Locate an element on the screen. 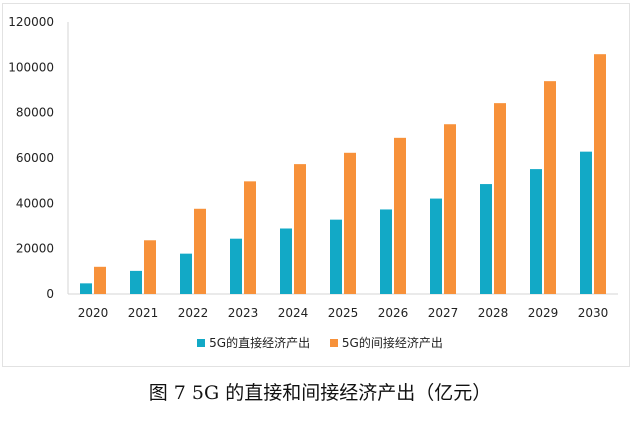 This screenshot has width=640, height=422. bar-direct-2023 is located at coordinates (236, 266).